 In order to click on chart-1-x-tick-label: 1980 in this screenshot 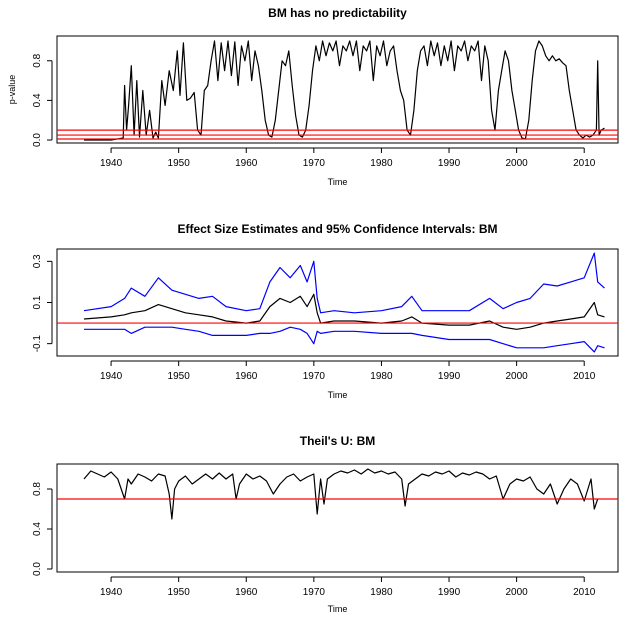, I will do `click(381, 163)`.